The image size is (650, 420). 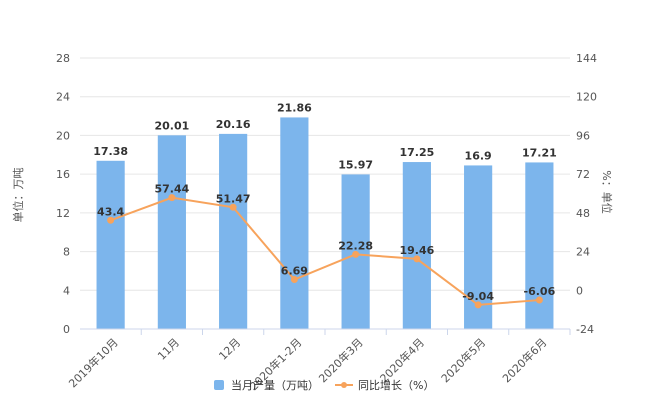 I want to click on line-value-label: -9.04, so click(x=478, y=296).